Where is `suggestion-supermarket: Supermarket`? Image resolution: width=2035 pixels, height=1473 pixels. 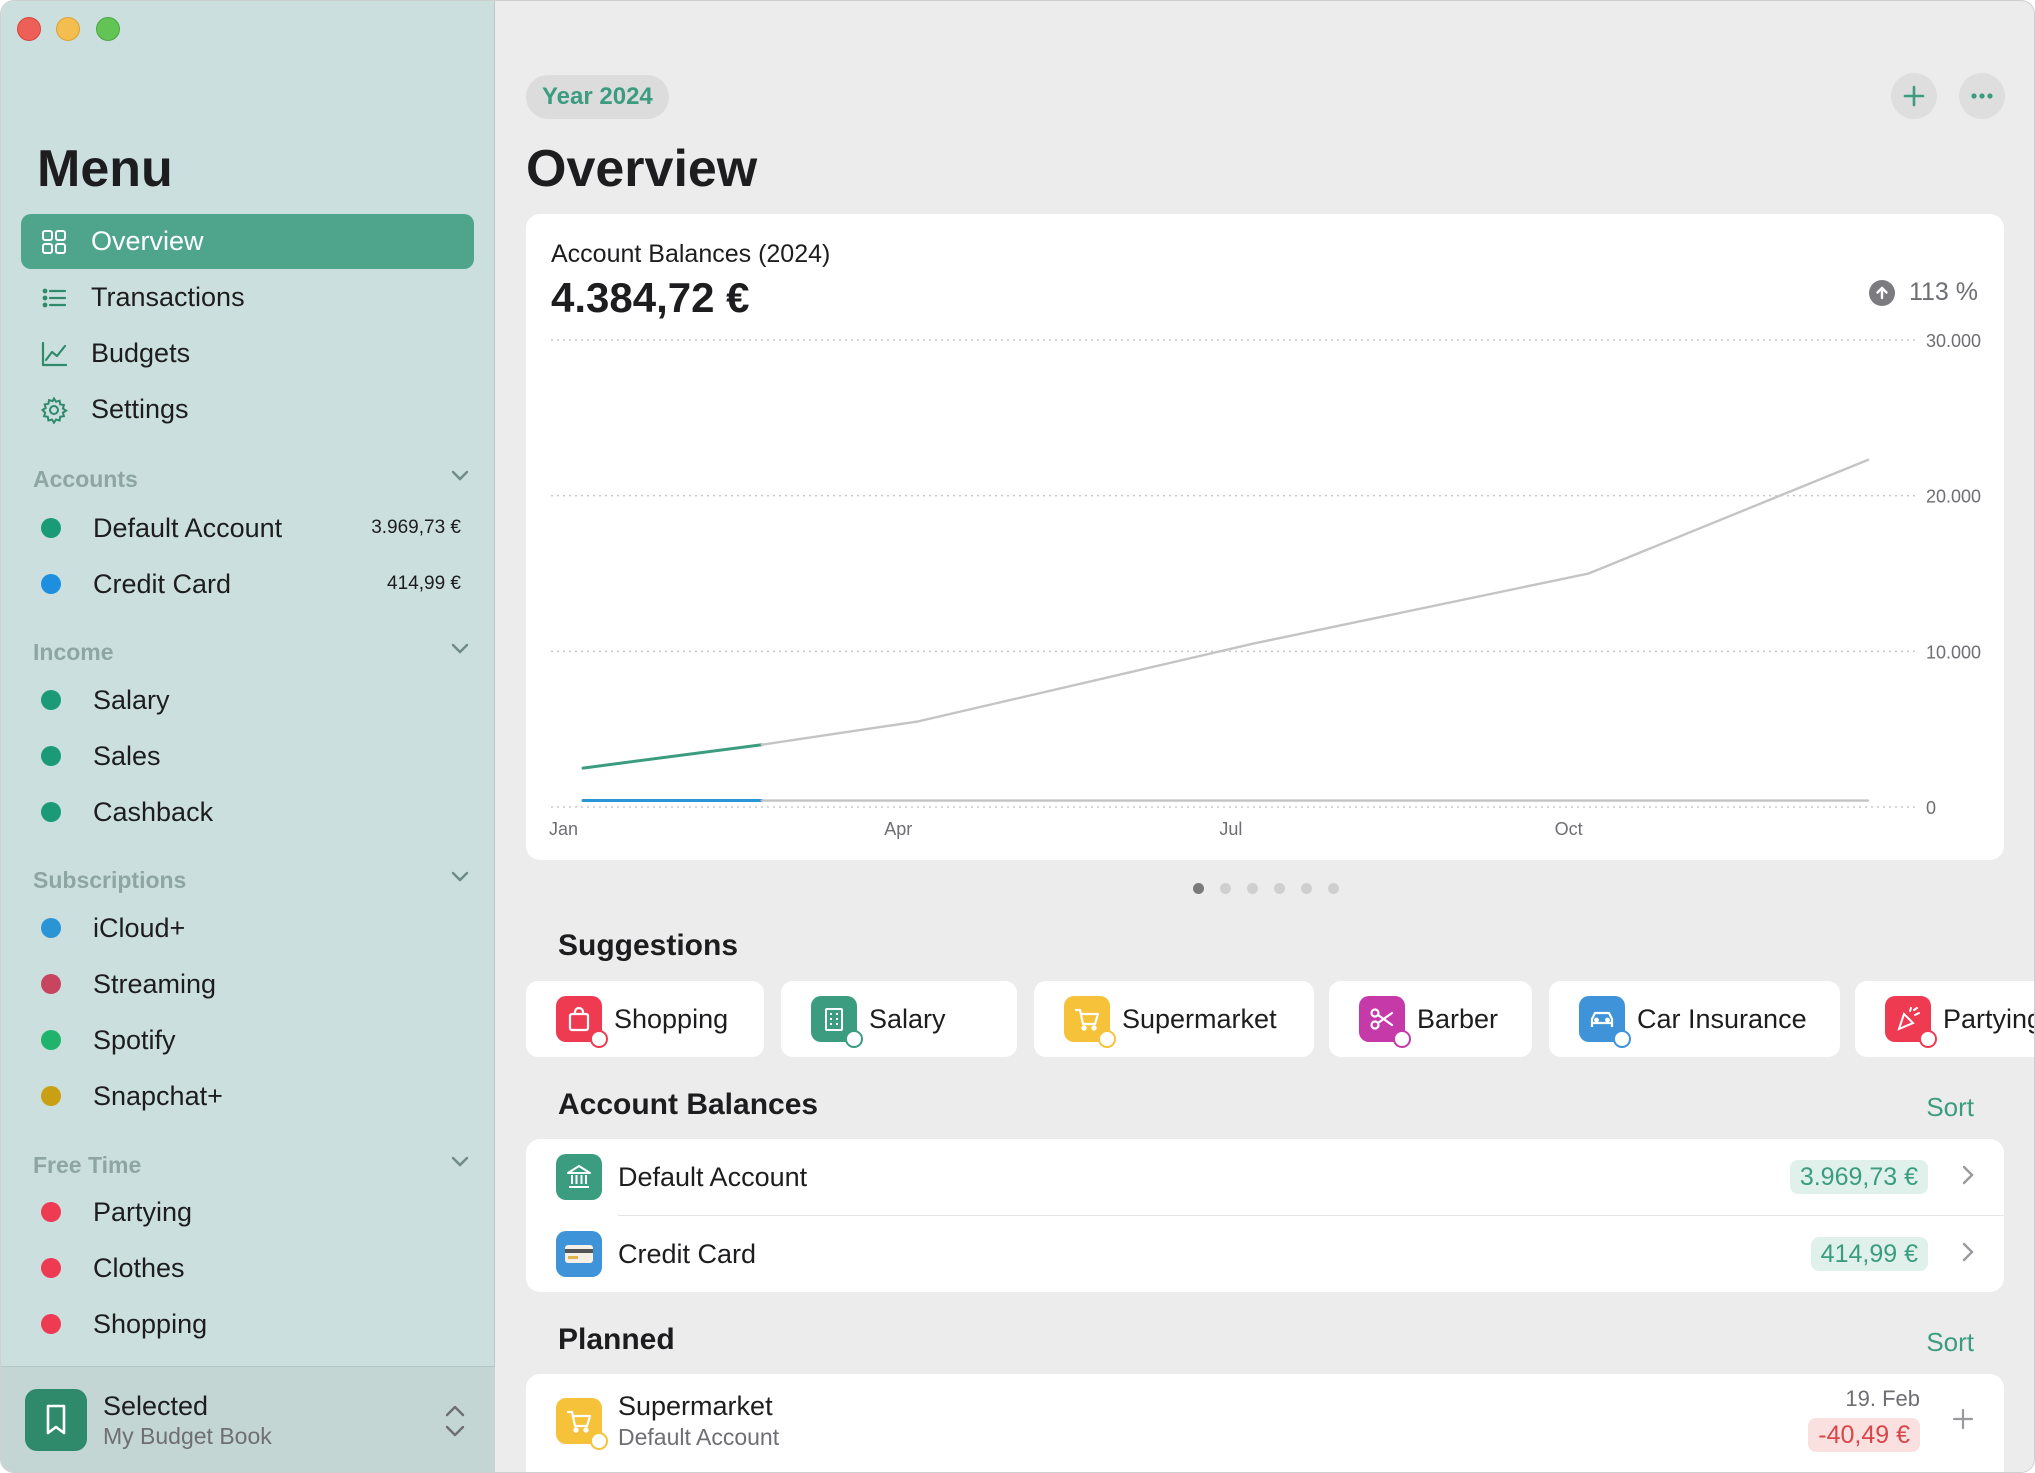
suggestion-supermarket: Supermarket is located at coordinates (1174, 1019).